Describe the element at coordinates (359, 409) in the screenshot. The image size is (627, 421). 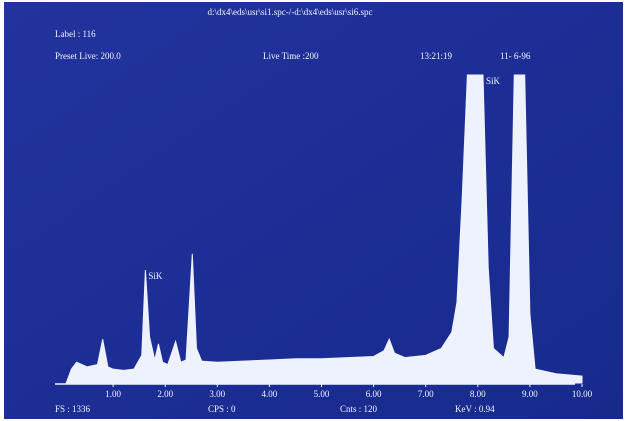
I see `status-cnts: Cnts : 120` at that location.